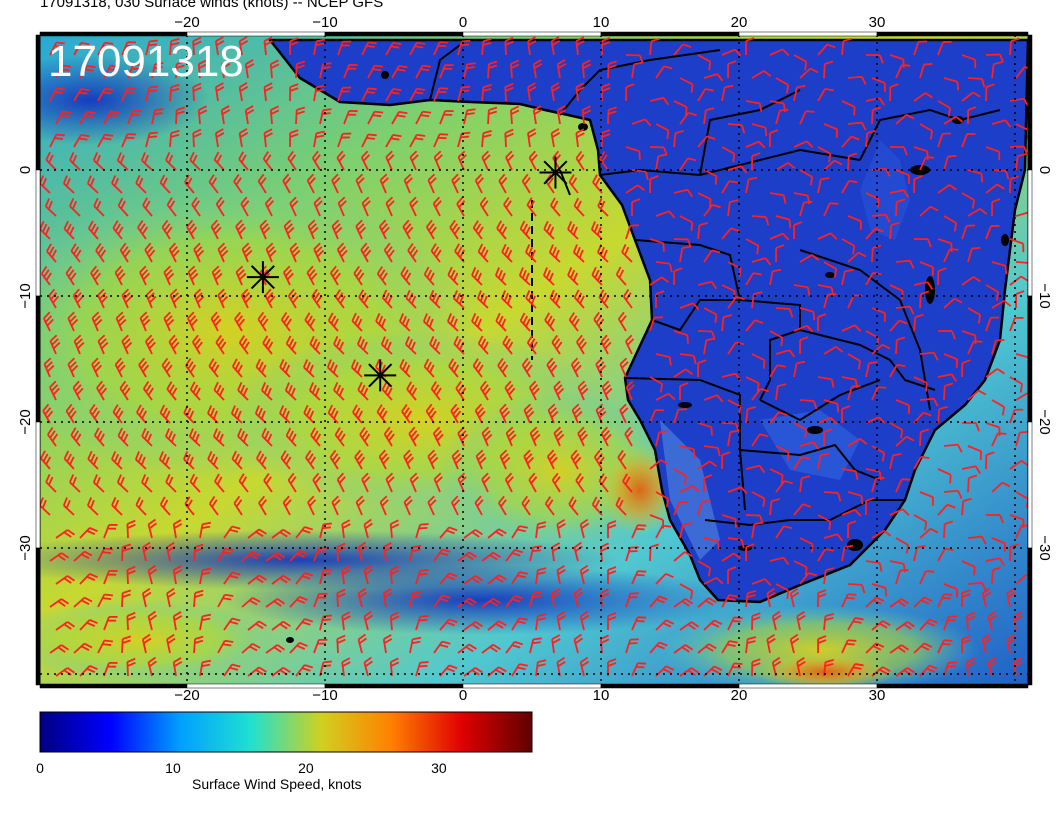 The image size is (1056, 816). What do you see at coordinates (173, 768) in the screenshot?
I see `colorbar-tick-label: 10` at bounding box center [173, 768].